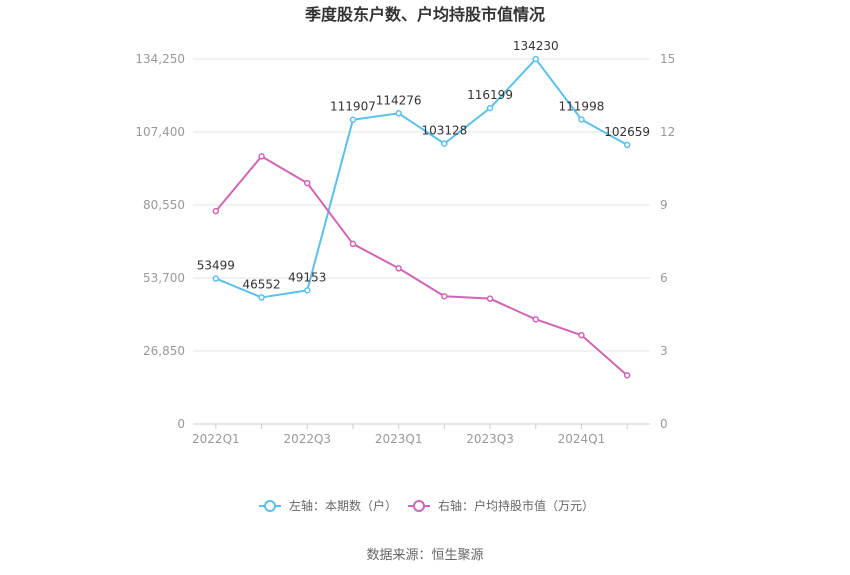 The image size is (850, 575). I want to click on legend-label-left-series: 左轴：本期数（户）, so click(343, 505).